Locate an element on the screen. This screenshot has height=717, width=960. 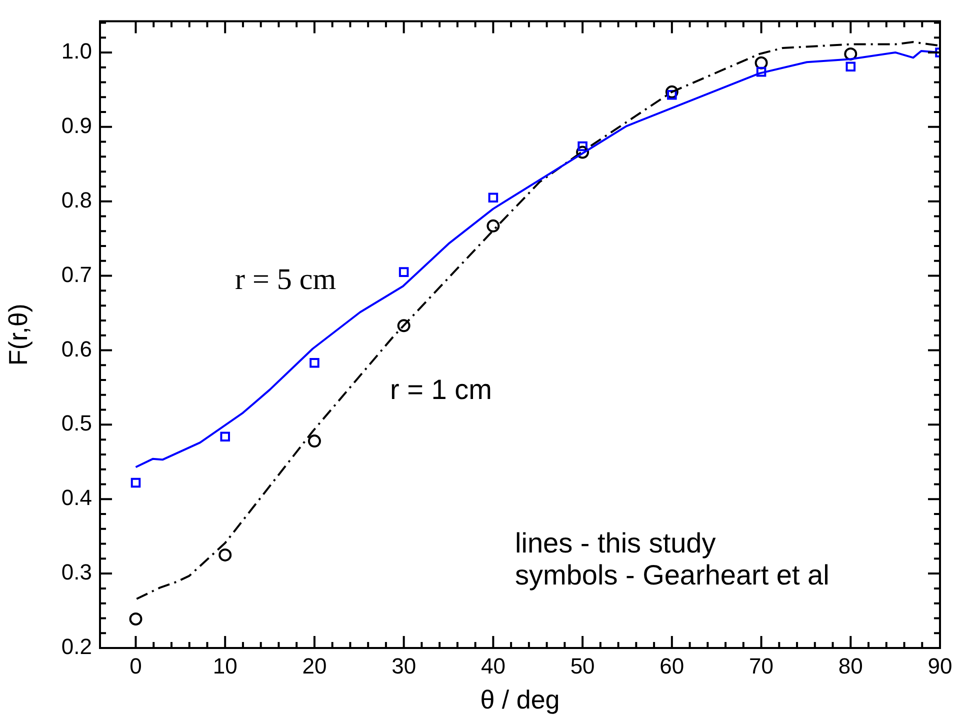
x-tick-label: 80 is located at coordinates (850, 665).